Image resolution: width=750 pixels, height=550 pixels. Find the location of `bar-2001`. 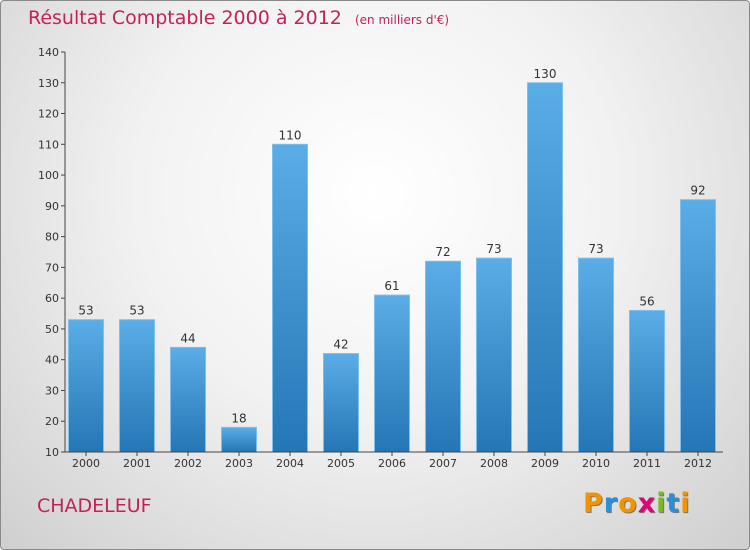

bar-2001 is located at coordinates (137, 386).